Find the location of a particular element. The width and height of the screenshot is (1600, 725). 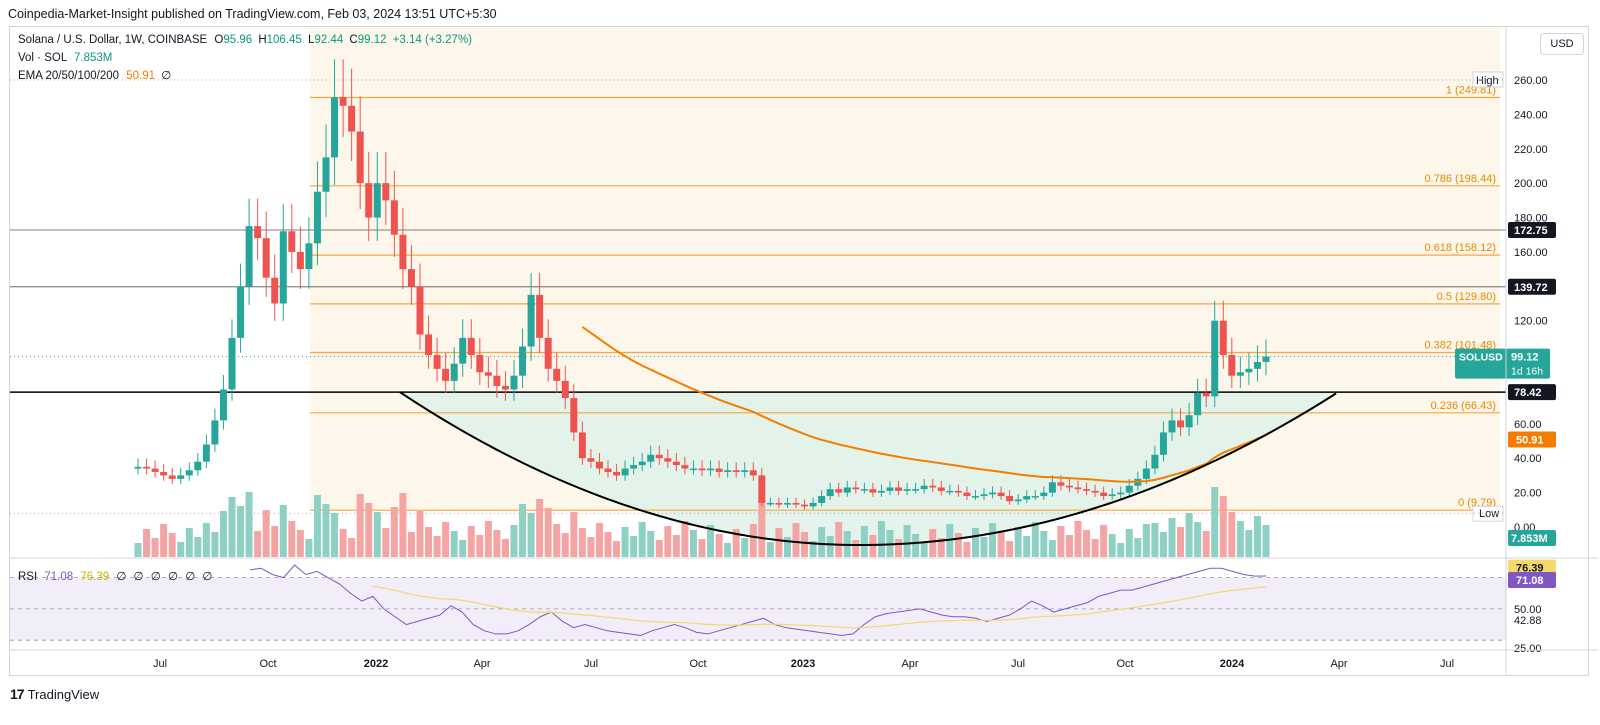

volume-label: Vol · SOL is located at coordinates (42, 58).